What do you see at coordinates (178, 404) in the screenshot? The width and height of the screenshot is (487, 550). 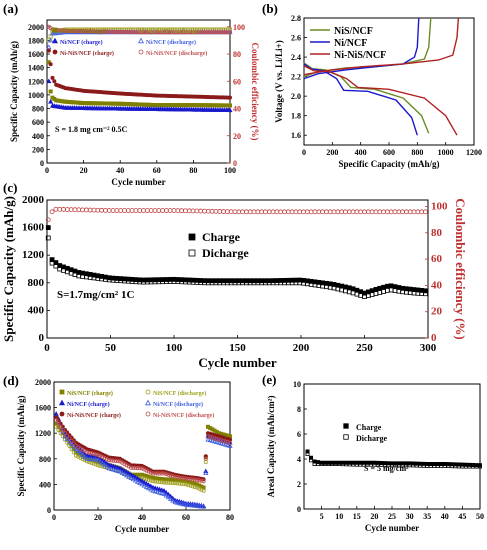 I see `legend-label: Ni/NCF (discharge)` at bounding box center [178, 404].